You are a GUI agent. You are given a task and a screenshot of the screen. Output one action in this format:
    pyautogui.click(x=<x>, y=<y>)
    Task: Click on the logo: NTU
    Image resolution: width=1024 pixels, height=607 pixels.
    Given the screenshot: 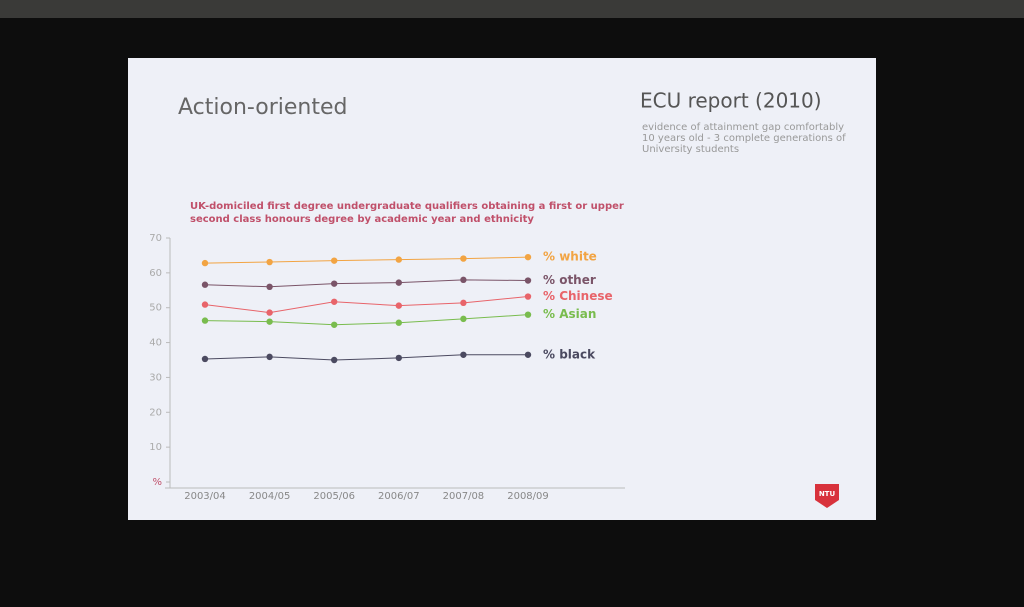 What is the action you would take?
    pyautogui.click(x=827, y=494)
    